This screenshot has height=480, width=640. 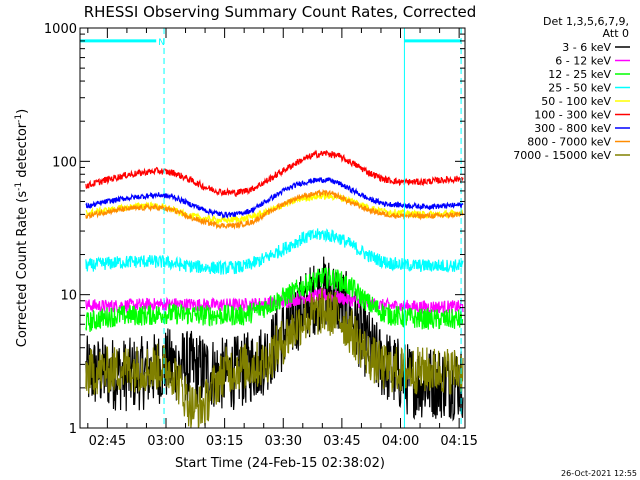 What do you see at coordinates (572, 115) in the screenshot?
I see `legend-label: 100 - 300 keV` at bounding box center [572, 115].